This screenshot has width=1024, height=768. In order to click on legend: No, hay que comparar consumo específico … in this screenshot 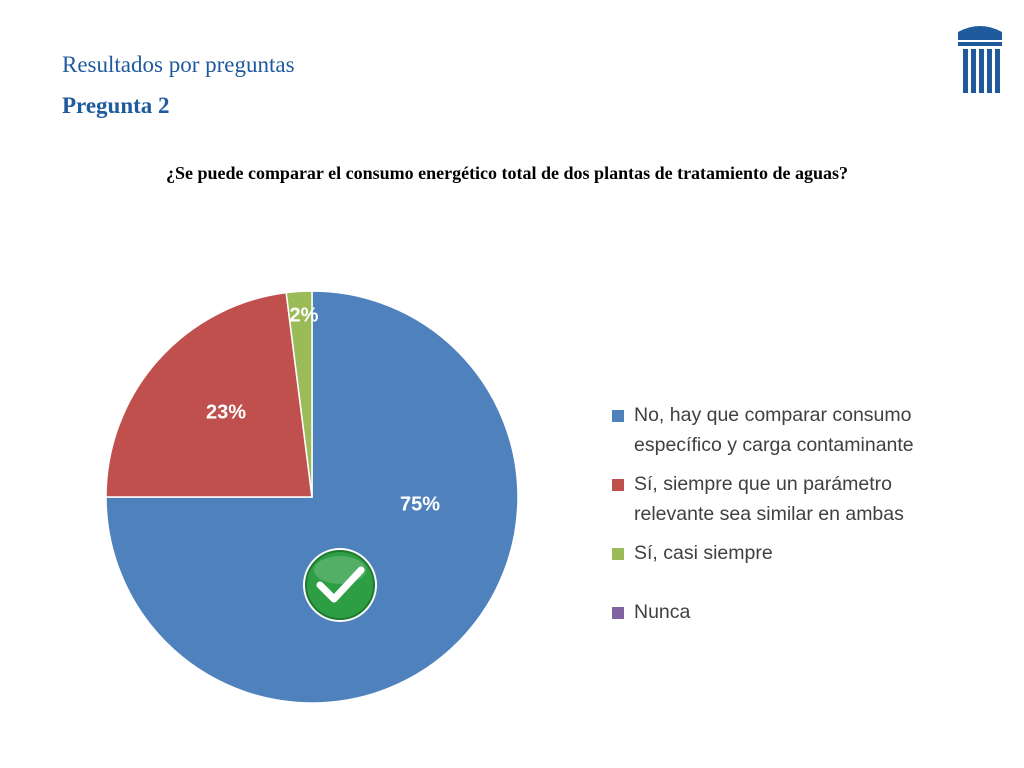, I will do `click(802, 518)`.